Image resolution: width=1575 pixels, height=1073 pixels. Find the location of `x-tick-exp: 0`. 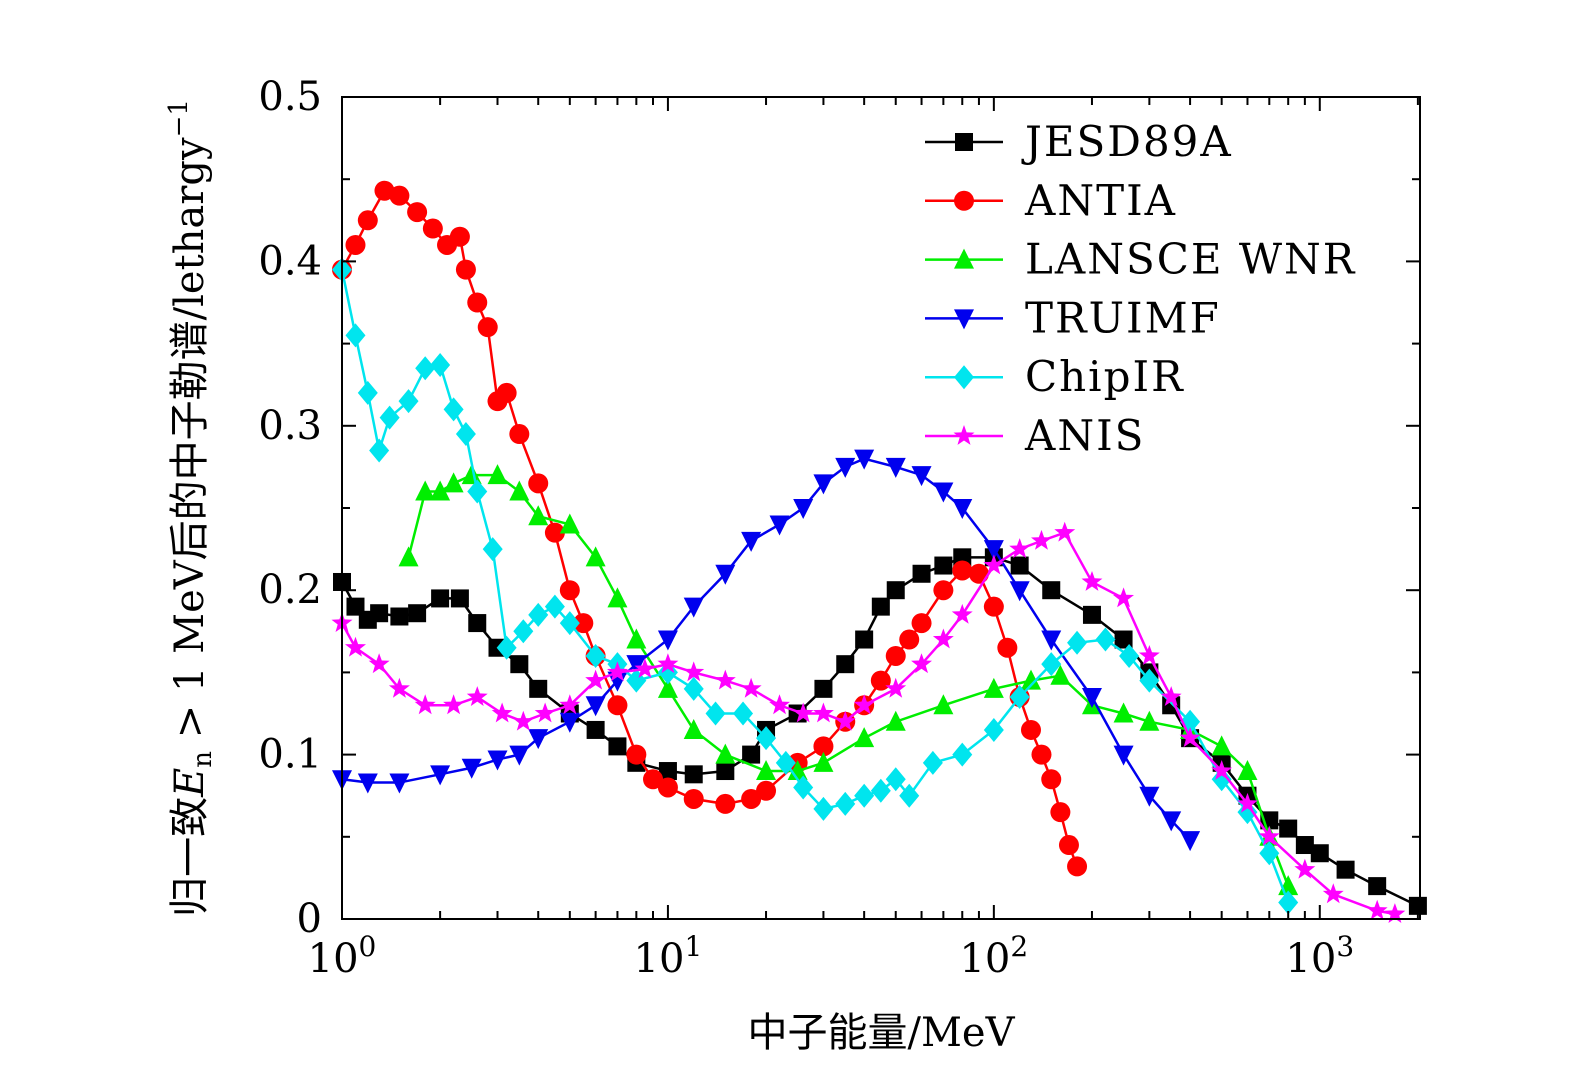

x-tick-exp: 0 is located at coordinates (368, 946).